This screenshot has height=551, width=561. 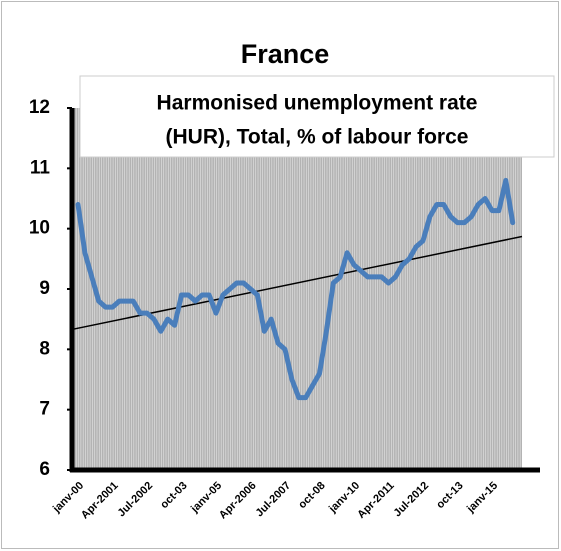 I want to click on y-tick-label: 6, so click(x=44, y=469).